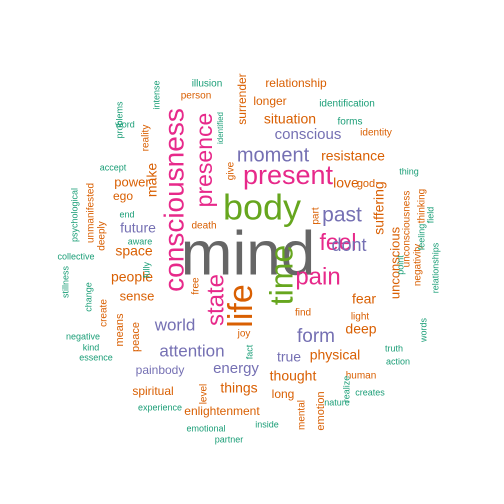 This screenshot has height=504, width=504. What do you see at coordinates (353, 156) in the screenshot?
I see `word-resistance: resistance` at bounding box center [353, 156].